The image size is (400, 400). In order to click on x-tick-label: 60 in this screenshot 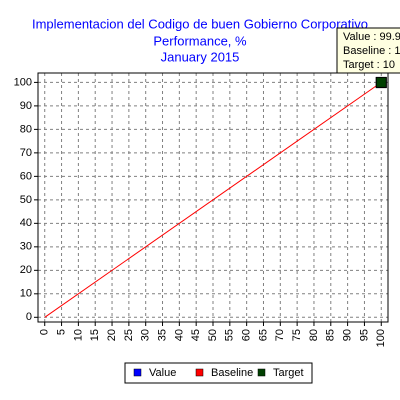, I will do `click(247, 335)`.